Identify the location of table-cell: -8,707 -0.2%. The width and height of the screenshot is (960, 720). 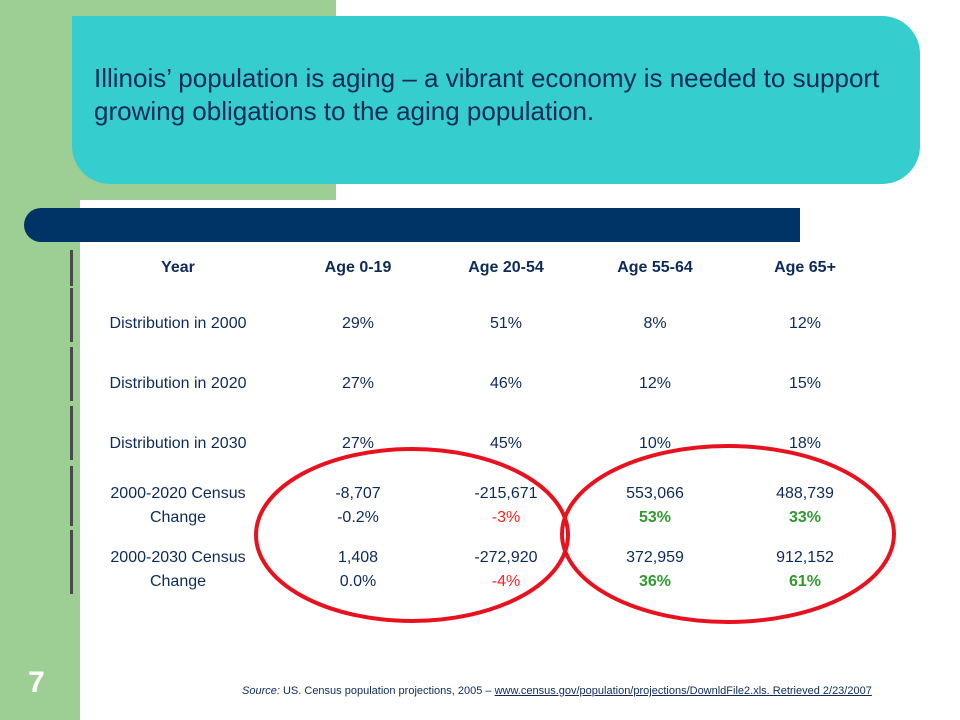
(358, 506).